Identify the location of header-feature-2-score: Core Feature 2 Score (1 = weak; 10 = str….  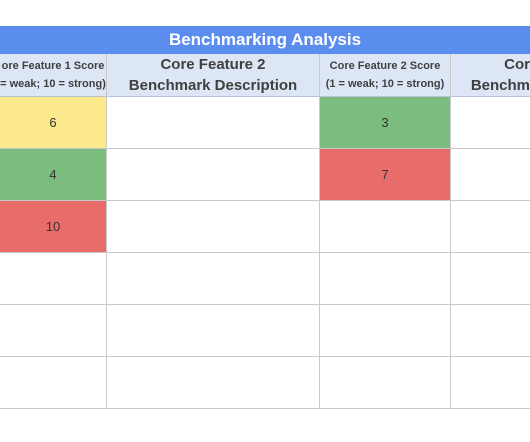
(385, 75).